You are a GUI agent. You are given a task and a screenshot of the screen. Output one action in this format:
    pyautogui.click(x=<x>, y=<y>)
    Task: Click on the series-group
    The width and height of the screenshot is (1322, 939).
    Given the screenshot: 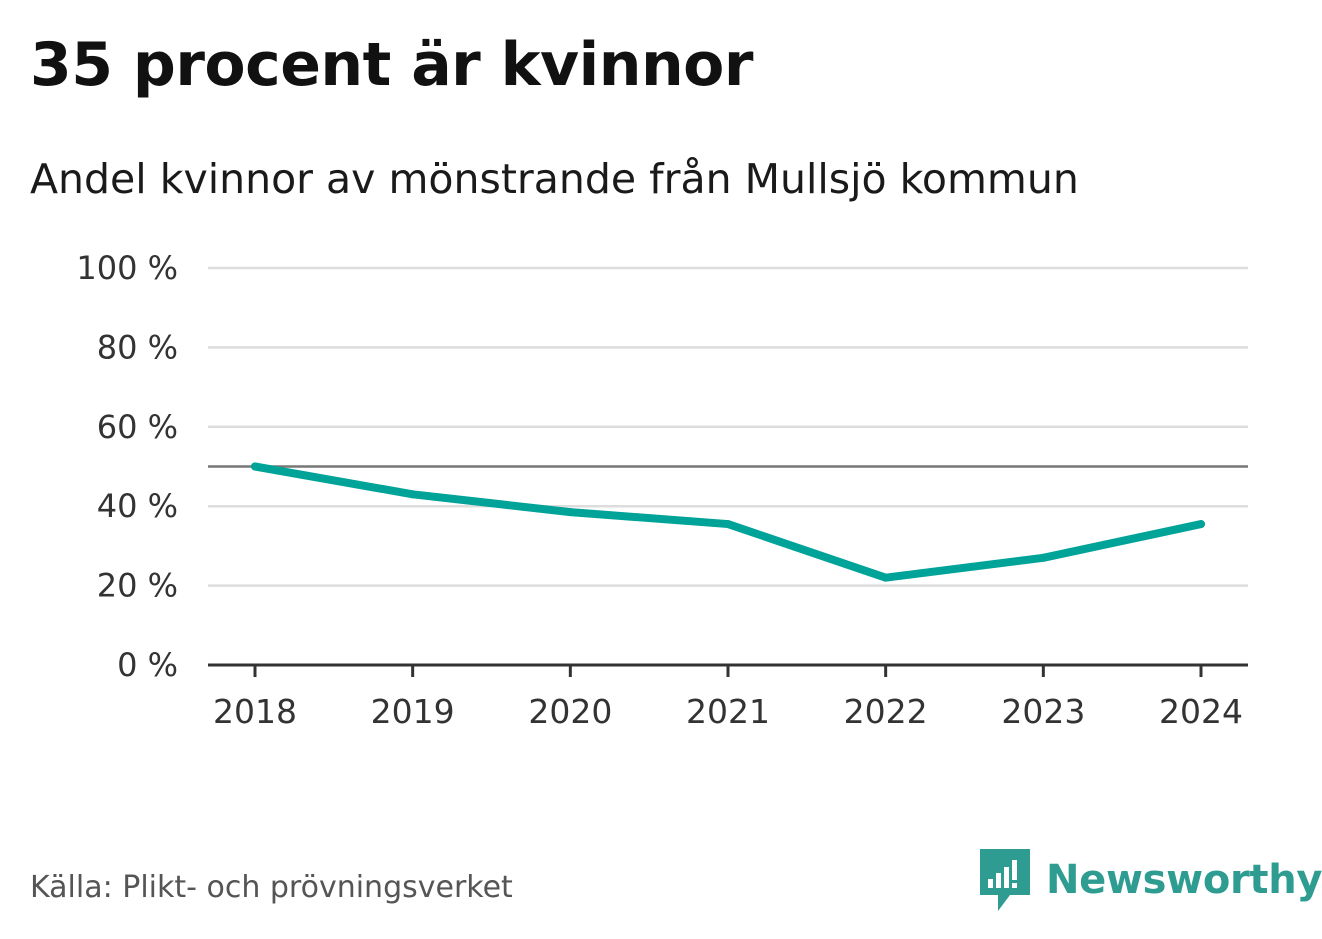 What is the action you would take?
    pyautogui.click(x=728, y=522)
    